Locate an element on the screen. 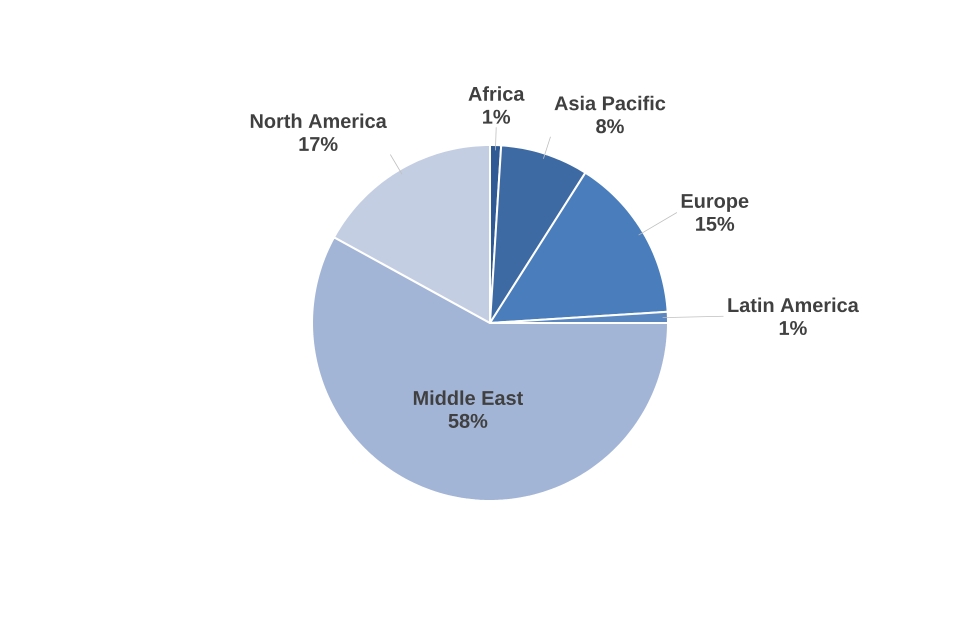  slice-label: Asia Pacific is located at coordinates (610, 103).